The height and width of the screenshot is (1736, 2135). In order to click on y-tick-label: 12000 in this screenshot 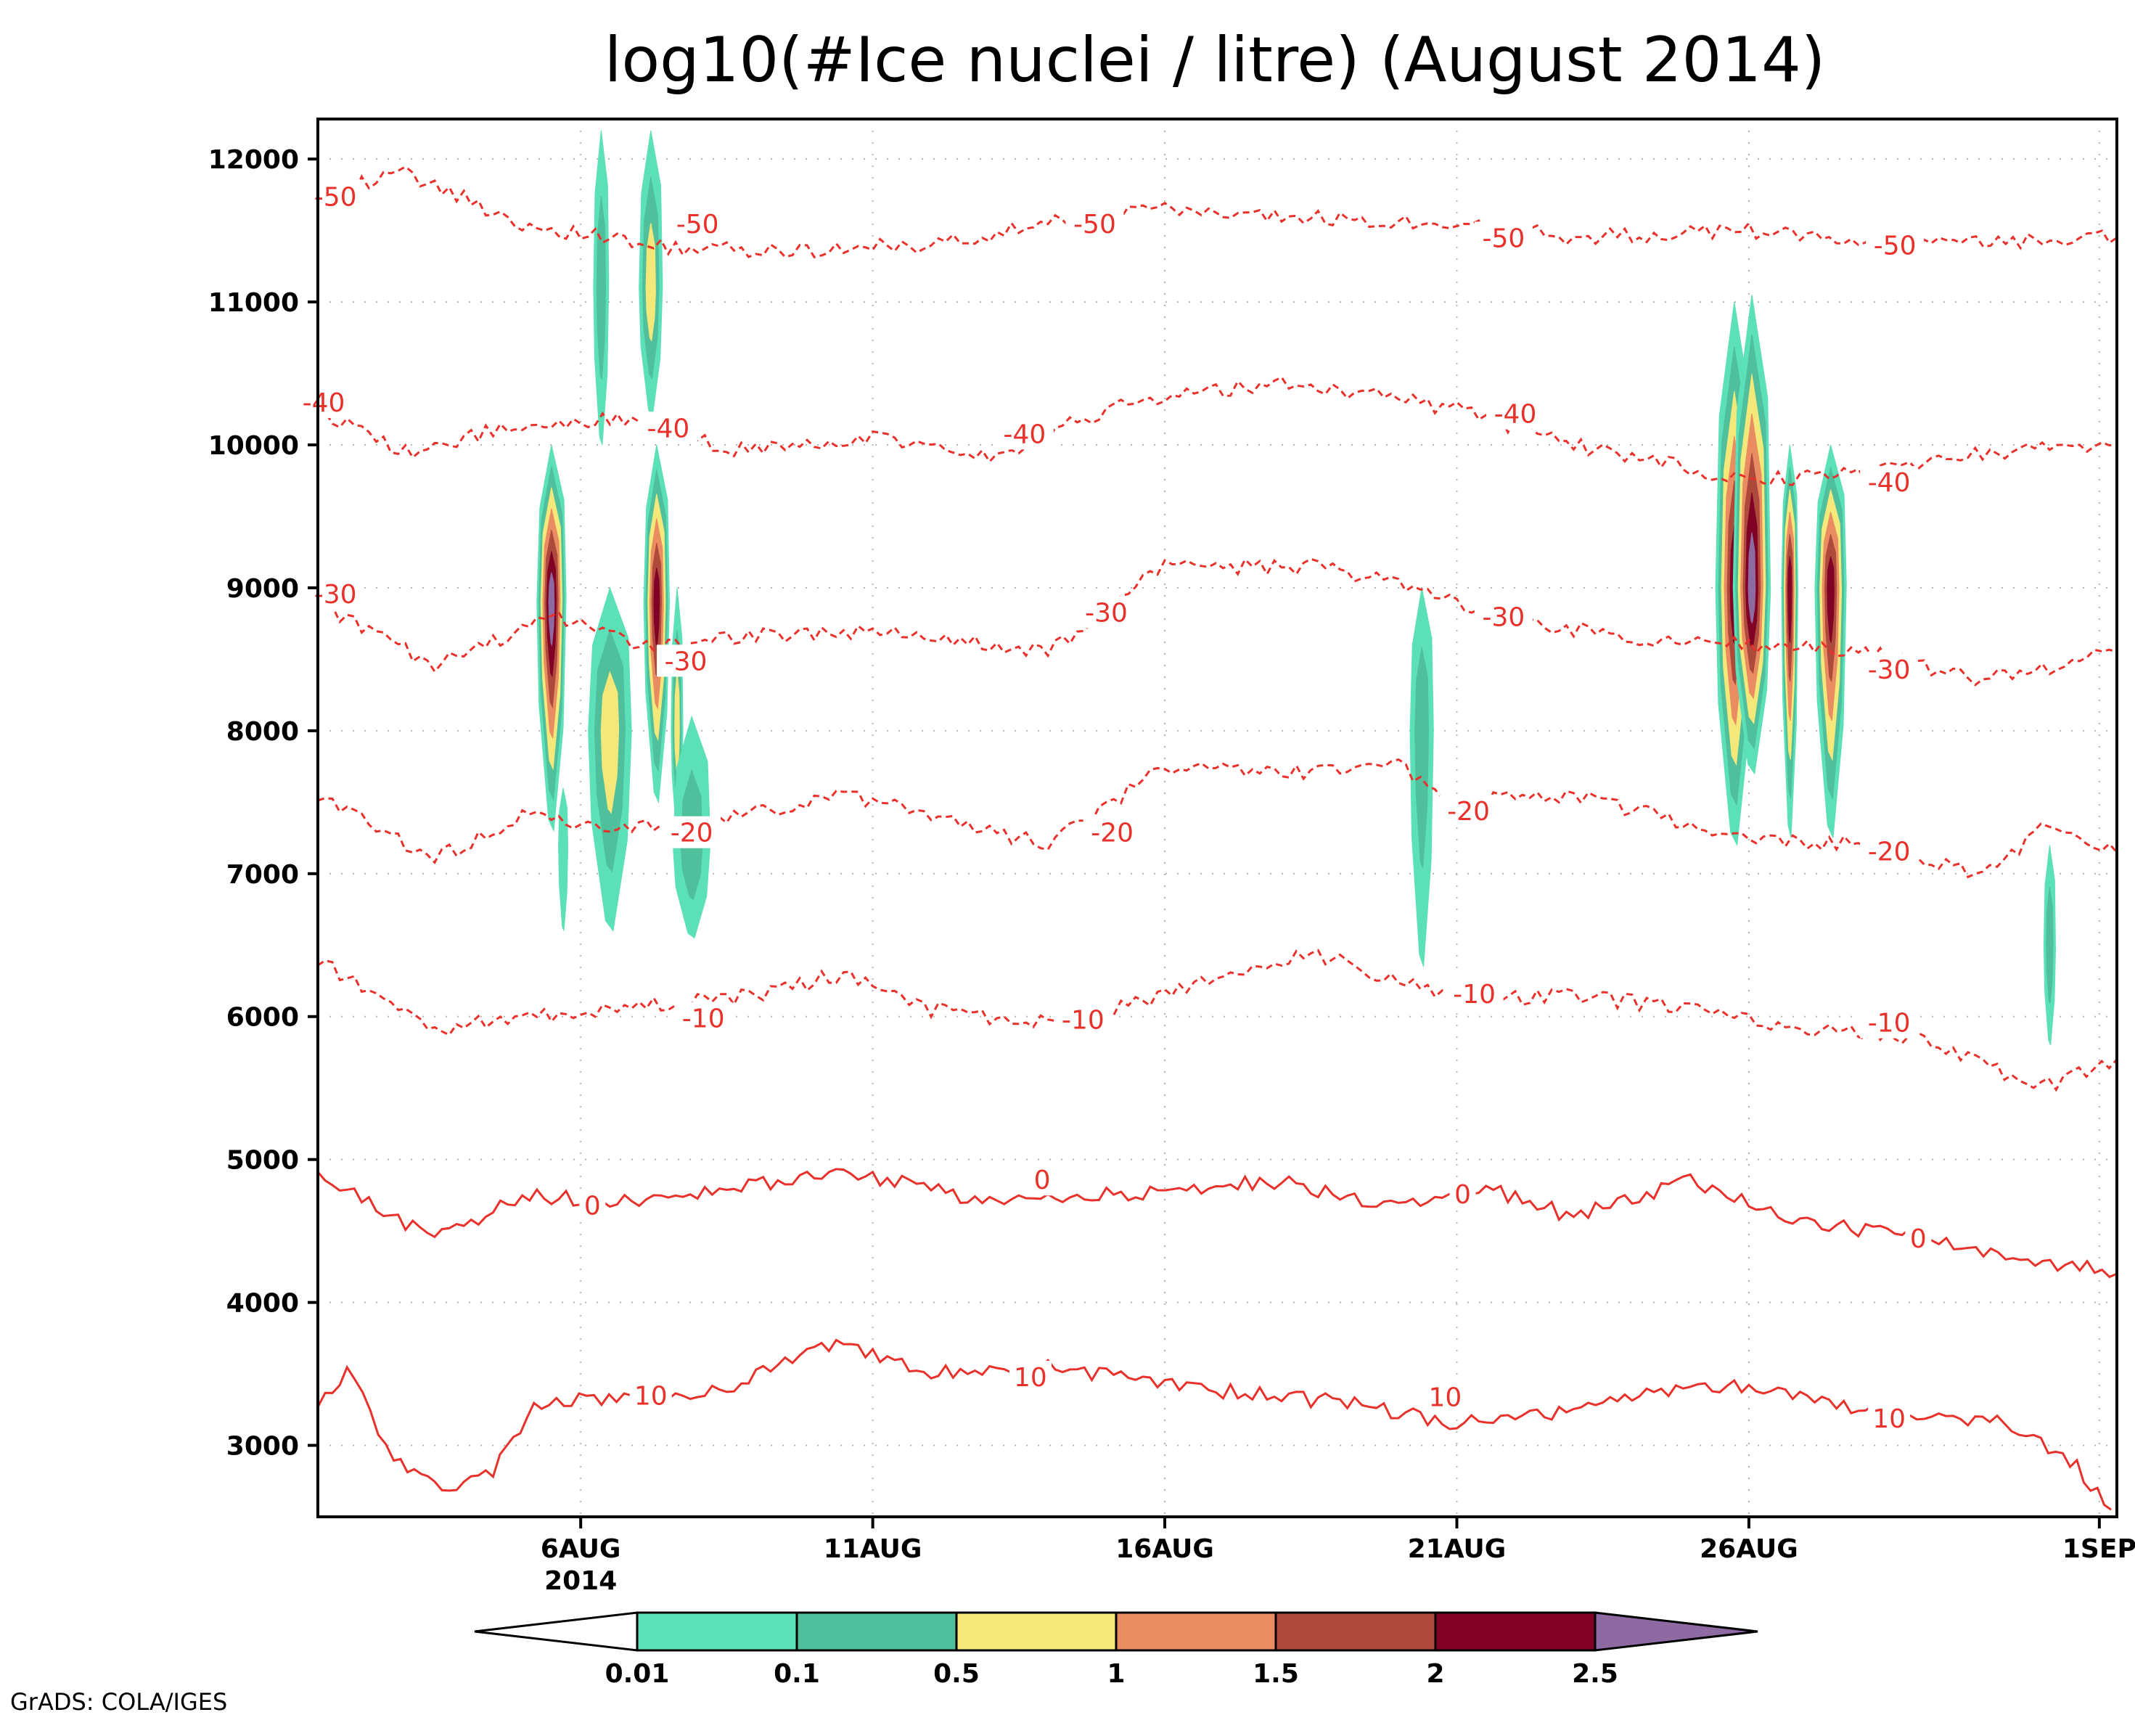, I will do `click(253, 160)`.